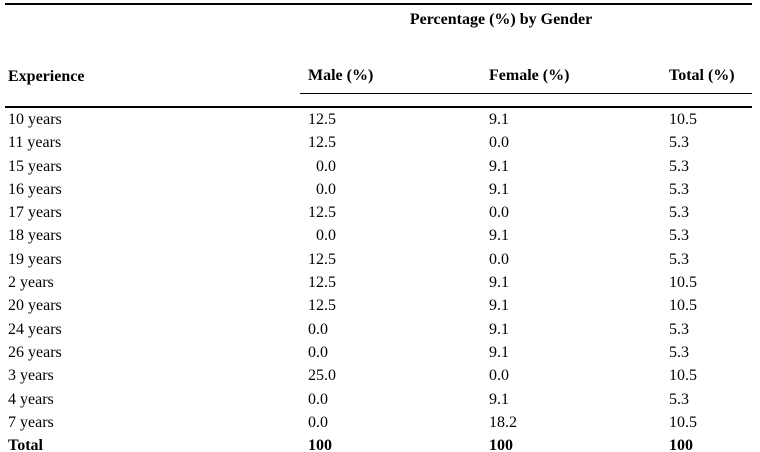 The image size is (760, 452). What do you see at coordinates (378, 352) in the screenshot?
I see `table-row: 26 years 0.0 9.1 5.3` at bounding box center [378, 352].